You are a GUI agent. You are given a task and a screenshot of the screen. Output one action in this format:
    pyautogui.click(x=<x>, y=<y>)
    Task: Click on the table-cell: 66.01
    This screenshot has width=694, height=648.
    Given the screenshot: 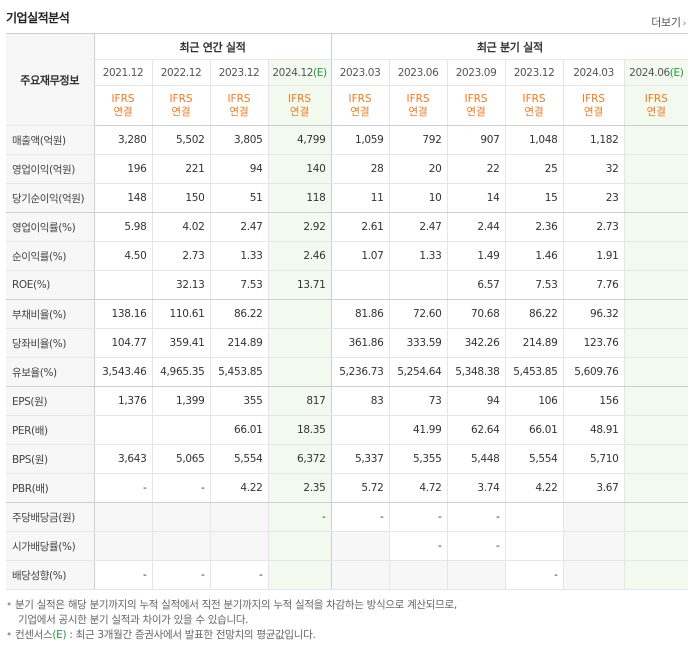 What is the action you would take?
    pyautogui.click(x=239, y=430)
    